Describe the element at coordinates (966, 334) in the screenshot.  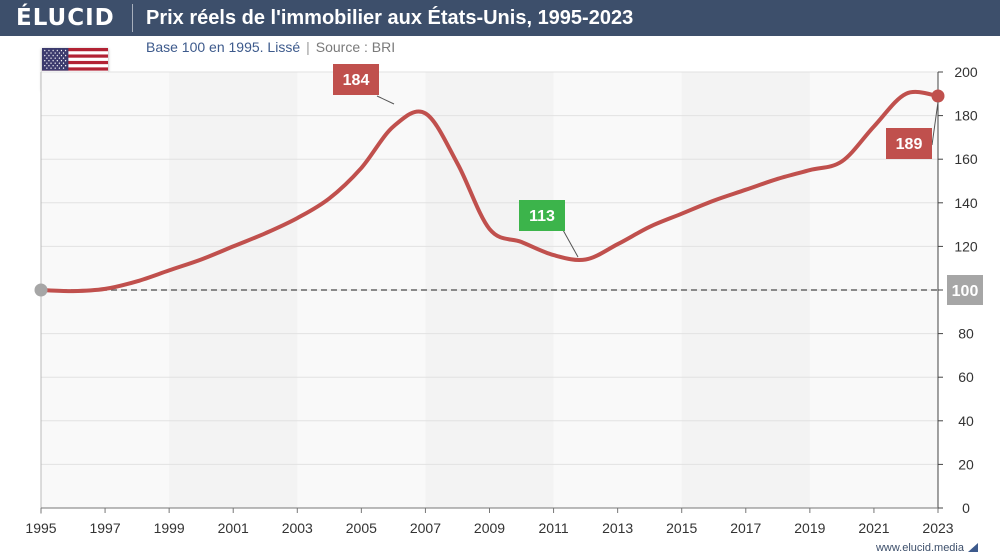
I see `y-tick-label: 80` at that location.